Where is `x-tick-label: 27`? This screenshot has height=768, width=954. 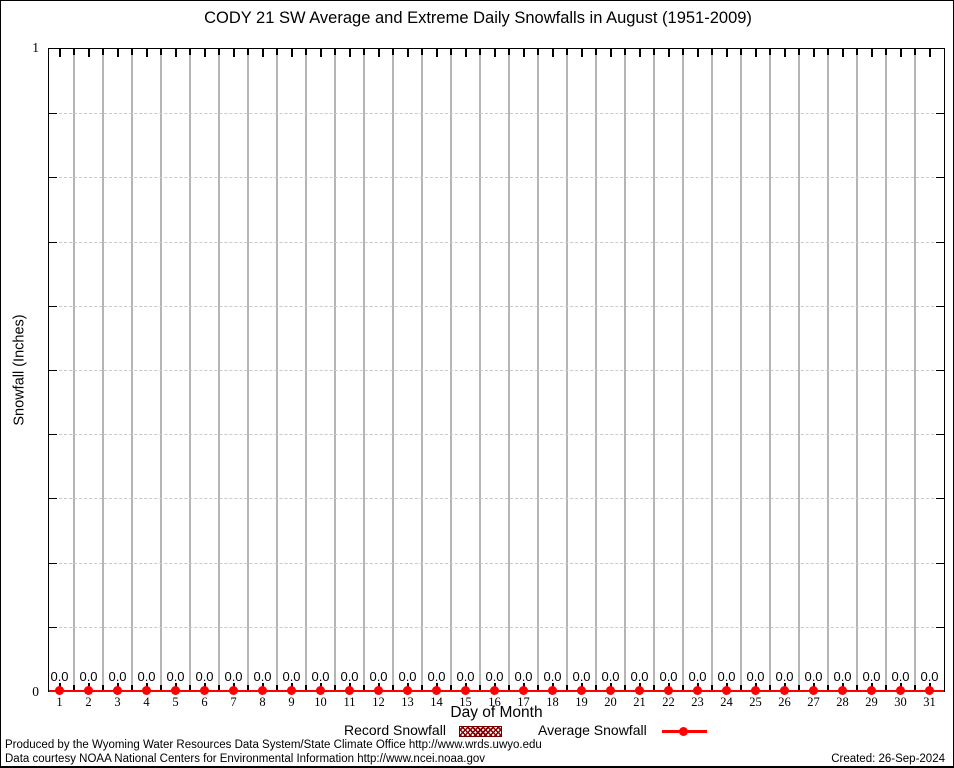 x-tick-label: 27 is located at coordinates (813, 702).